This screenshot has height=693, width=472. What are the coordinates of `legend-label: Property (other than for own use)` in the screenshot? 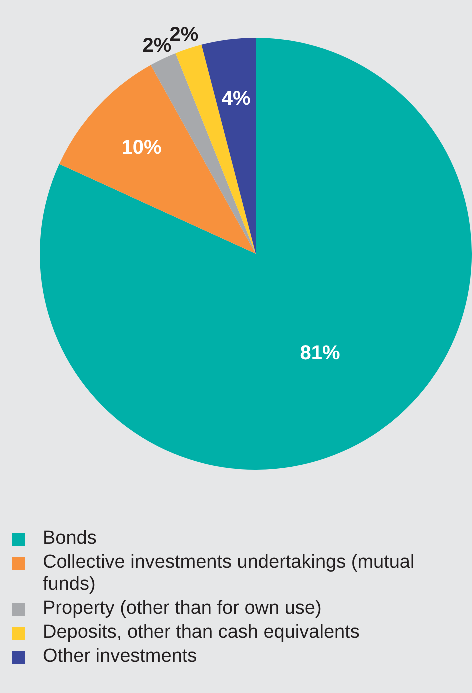 It's located at (182, 609).